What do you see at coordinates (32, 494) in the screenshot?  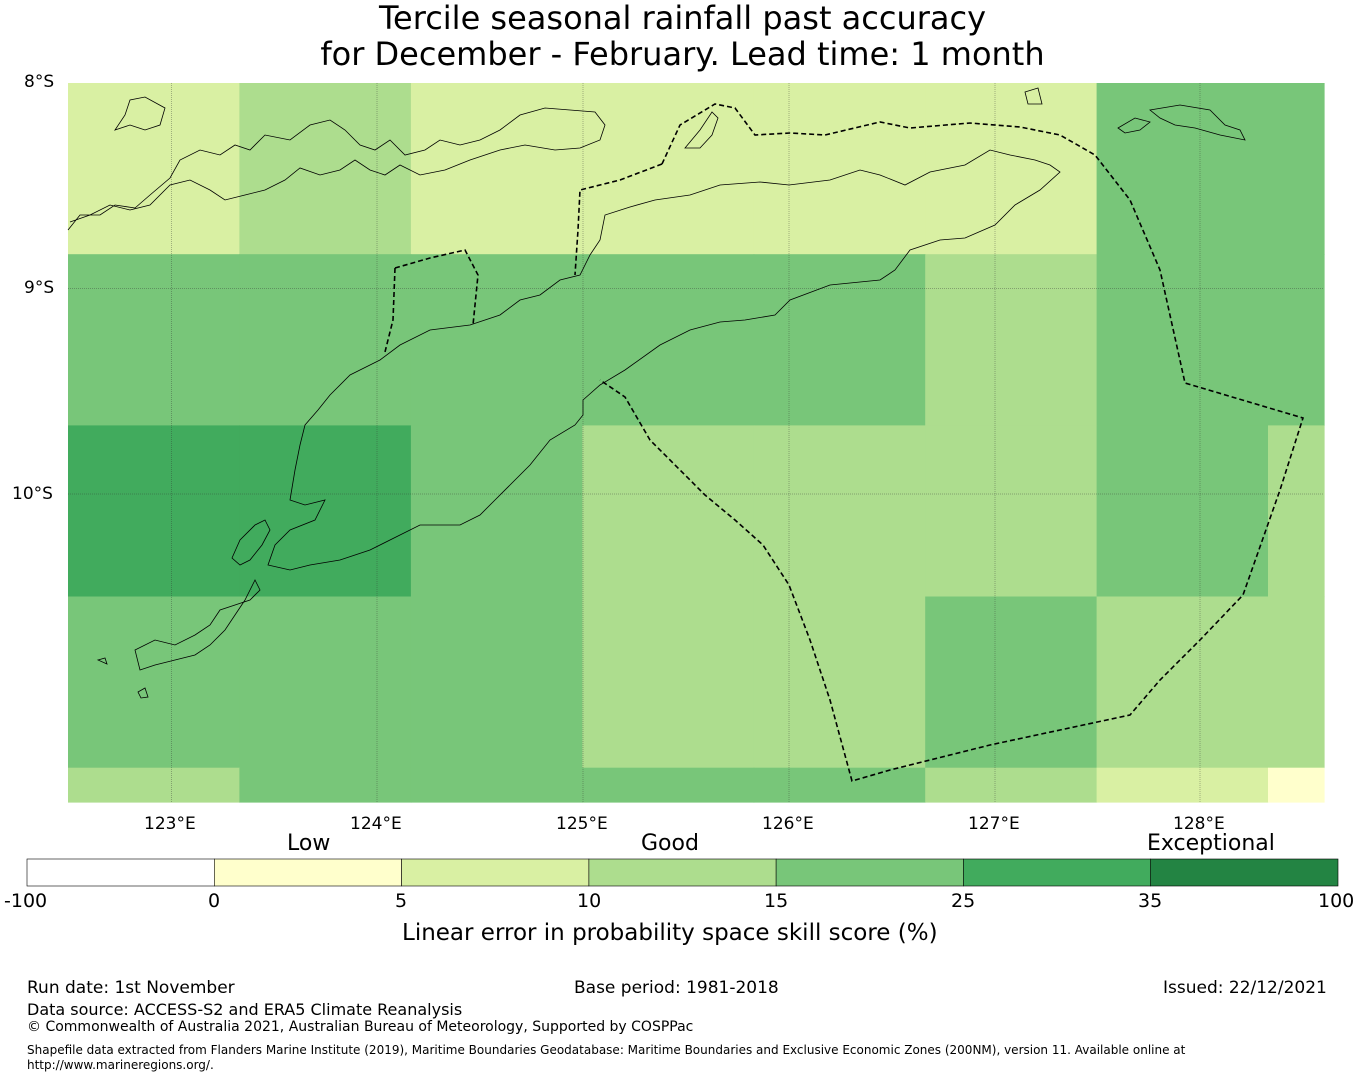 I see `lat-label-10s: 10°S` at bounding box center [32, 494].